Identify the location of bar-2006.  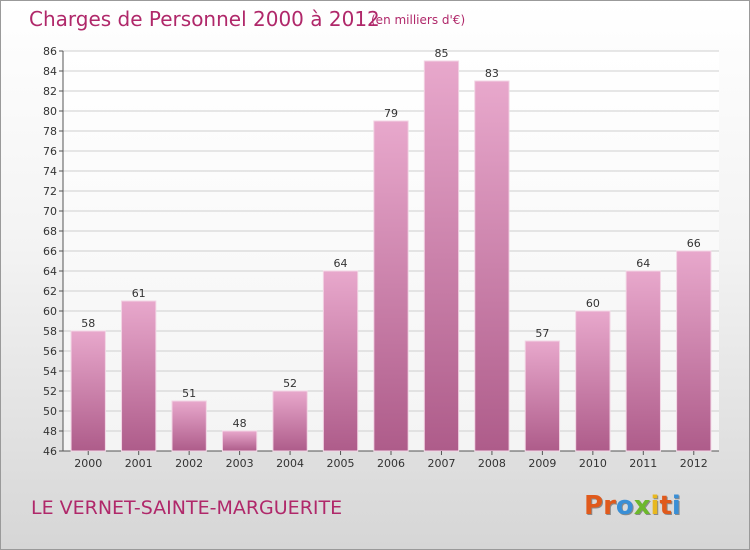
(391, 286).